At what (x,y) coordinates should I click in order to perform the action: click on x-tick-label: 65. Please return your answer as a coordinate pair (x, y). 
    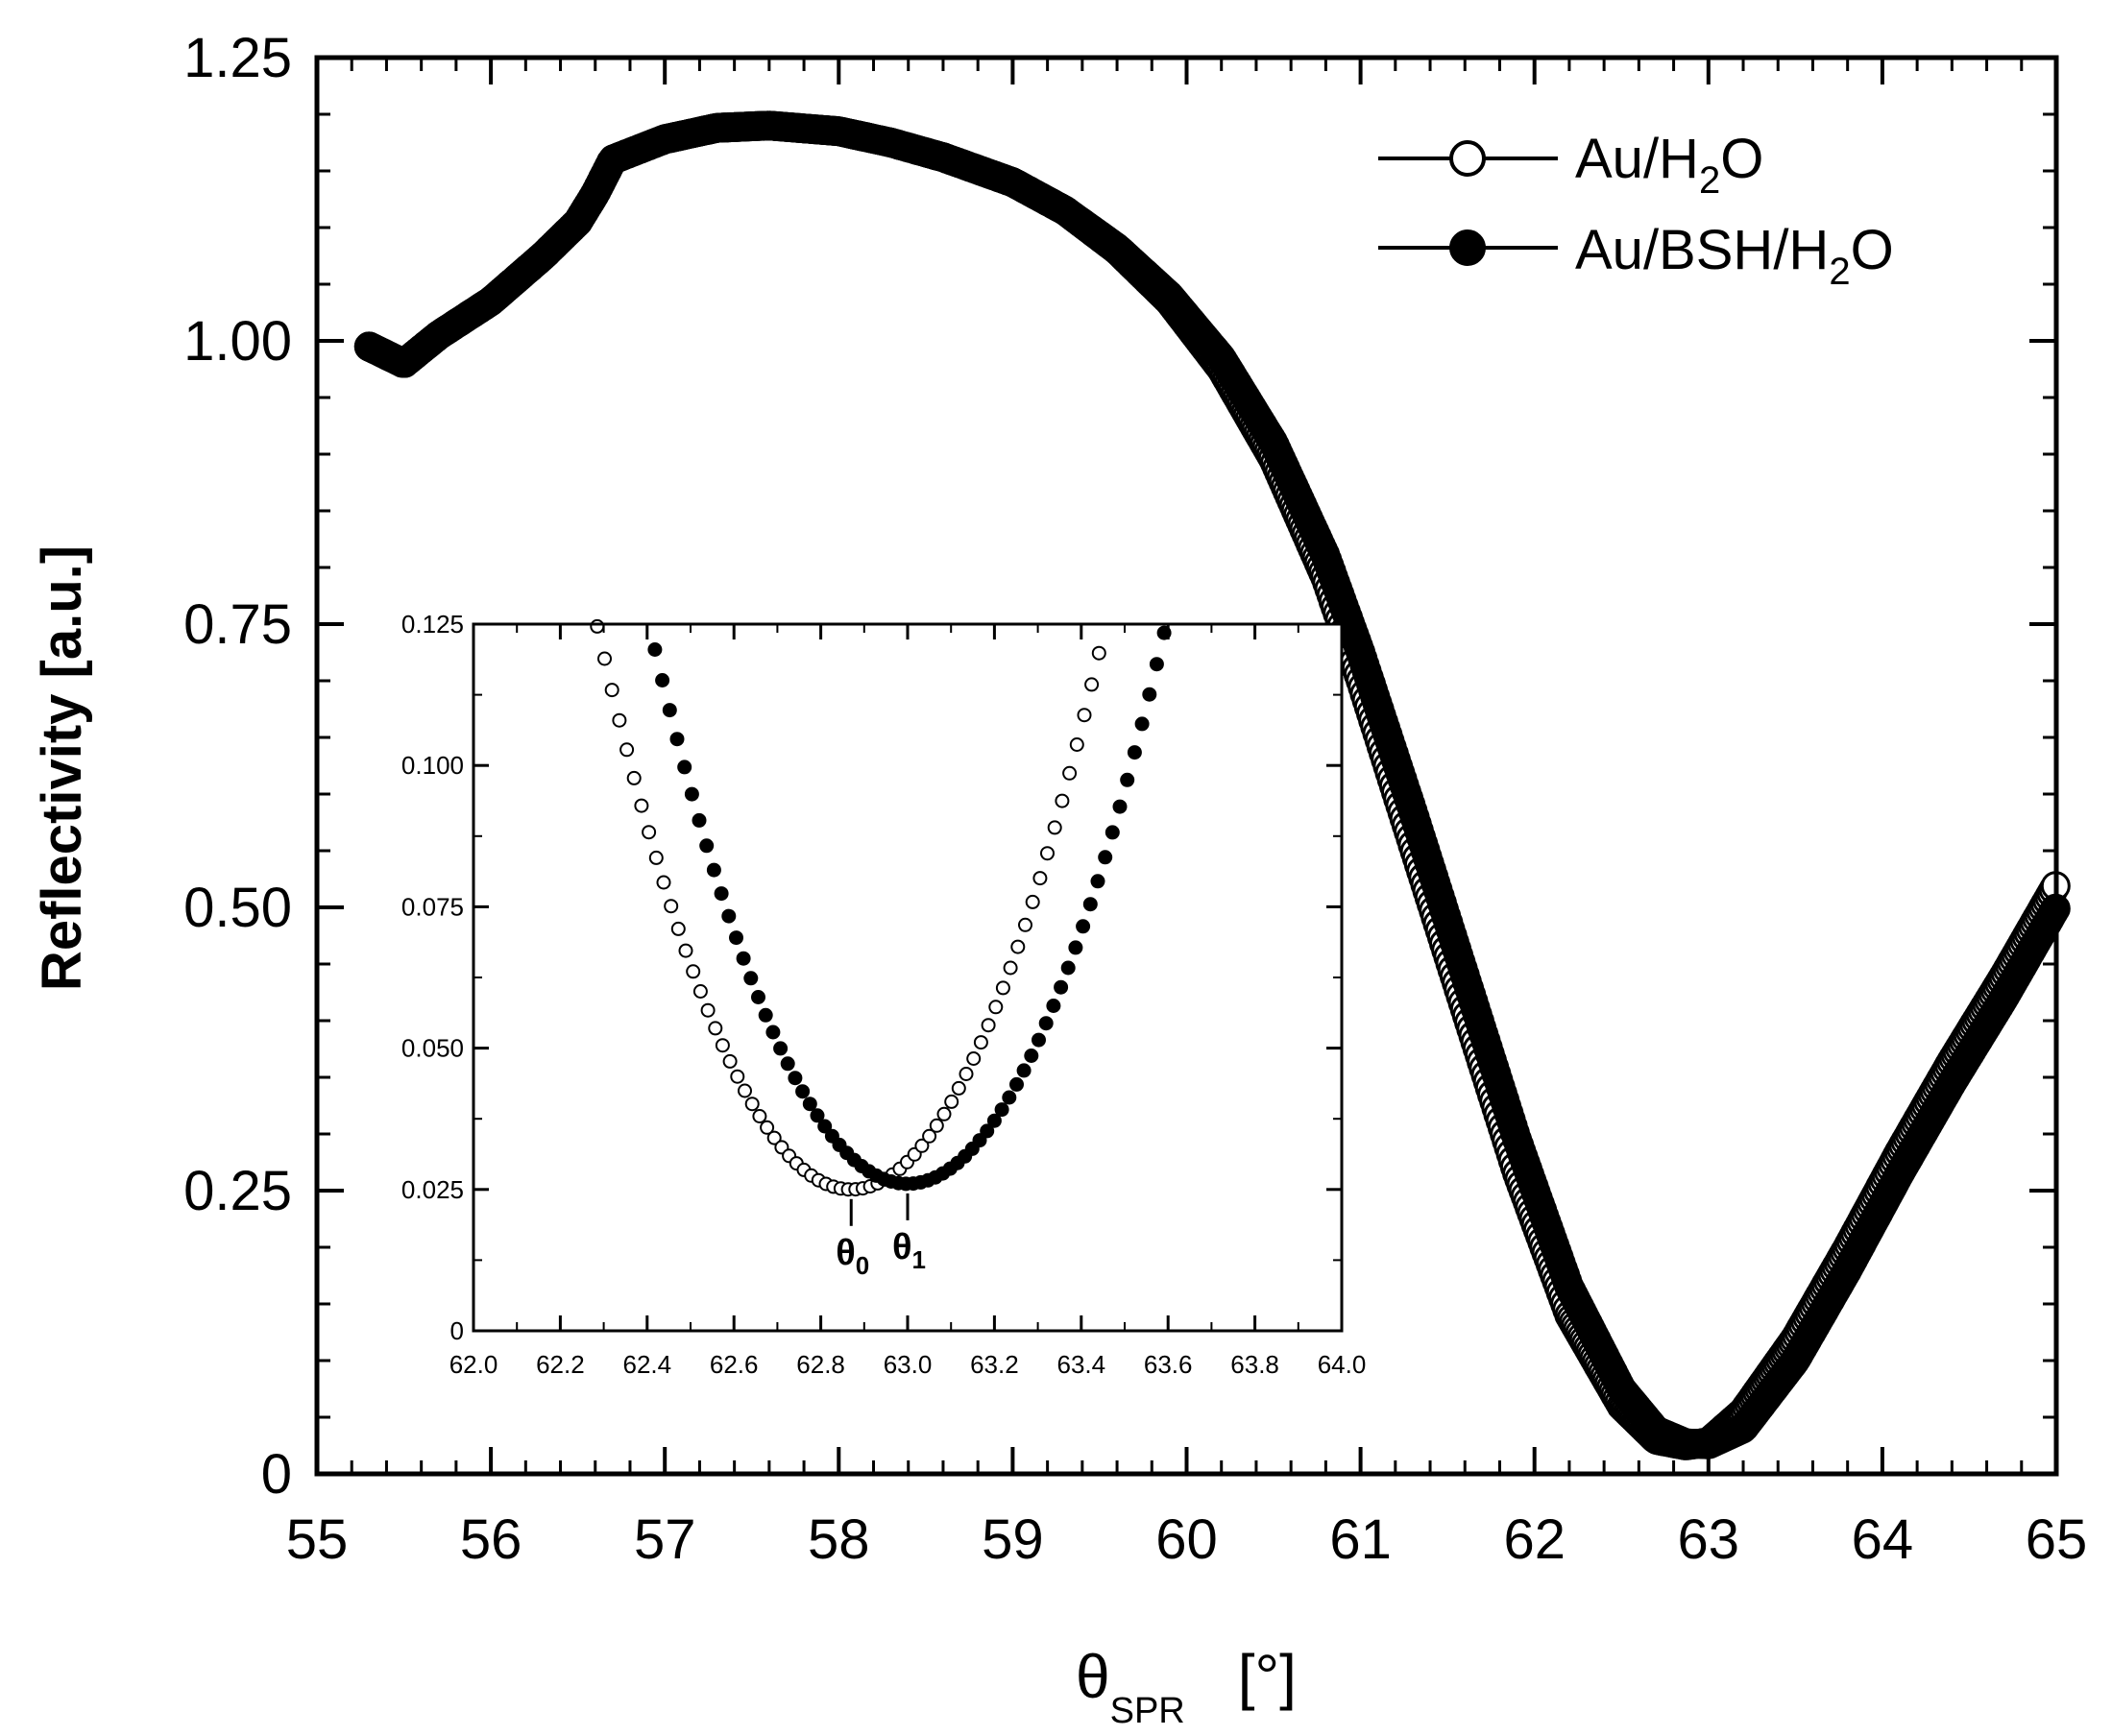
    Looking at the image, I should click on (2057, 1539).